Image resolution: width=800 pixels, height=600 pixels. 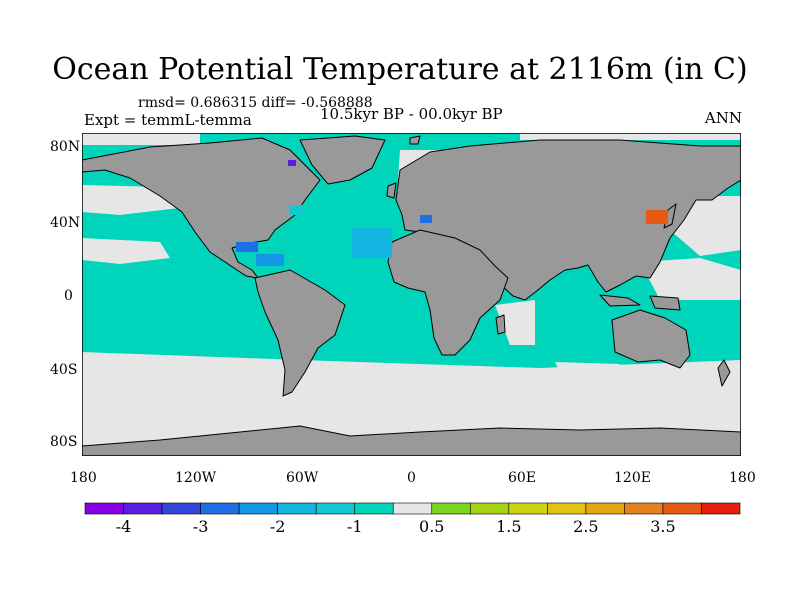 I want to click on lat-tick-0: 0, so click(x=68, y=296).